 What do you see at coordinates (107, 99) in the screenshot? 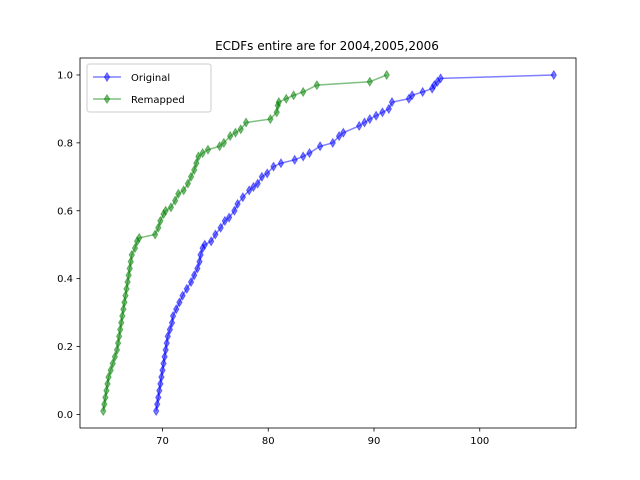
I see `legend-swatch-marker` at bounding box center [107, 99].